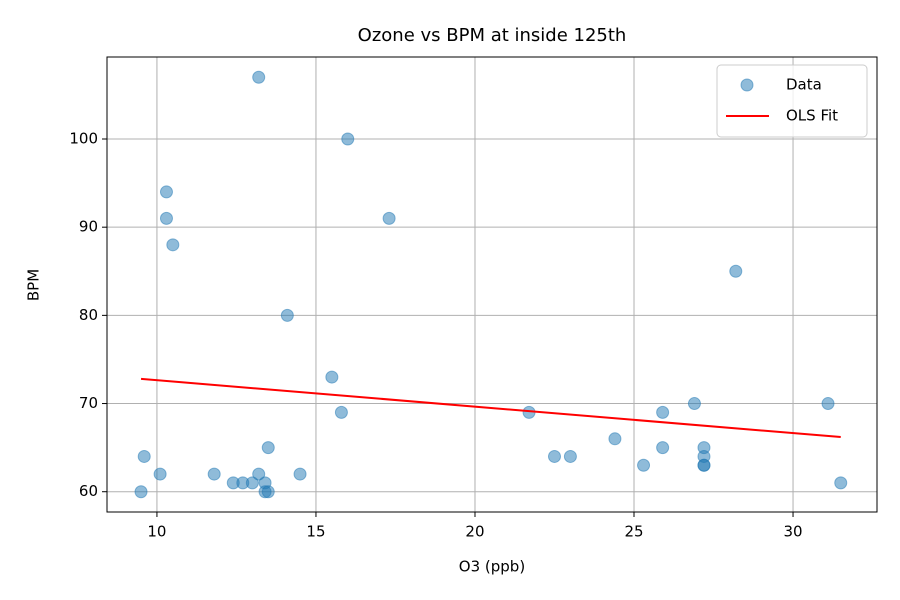 The height and width of the screenshot is (600, 900). Describe the element at coordinates (492, 35) in the screenshot. I see `chart-title: Ozone vs BPM at inside 125th` at that location.